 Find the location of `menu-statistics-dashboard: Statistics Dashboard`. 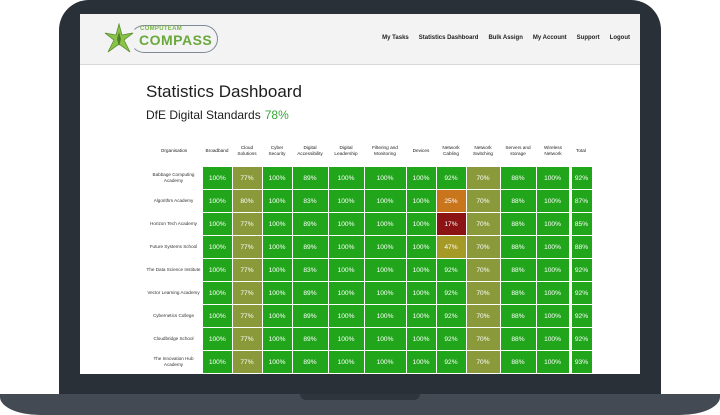

menu-statistics-dashboard: Statistics Dashboard is located at coordinates (448, 38).